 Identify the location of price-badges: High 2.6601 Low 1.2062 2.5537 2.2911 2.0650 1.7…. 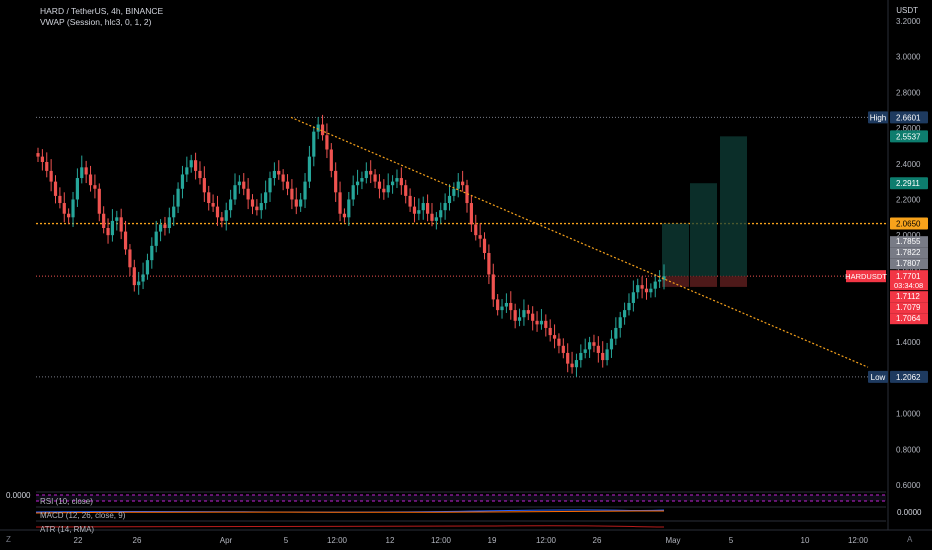
(886, 247).